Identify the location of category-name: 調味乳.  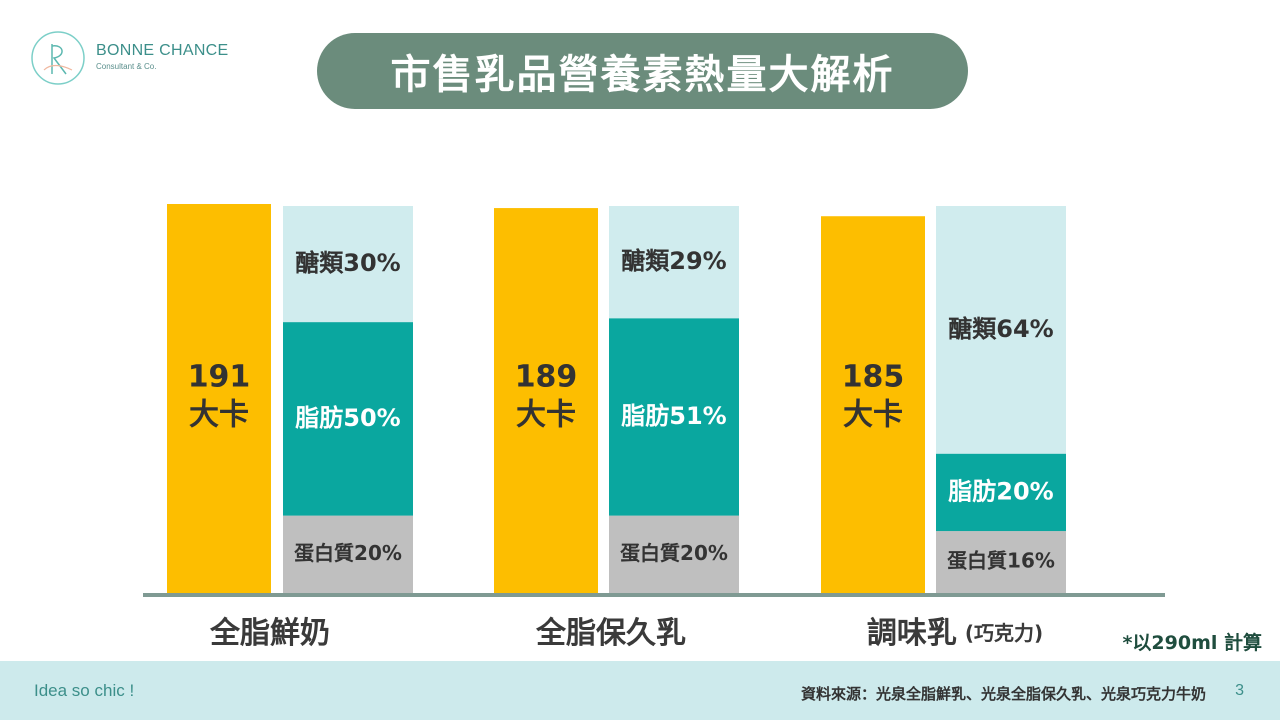
(912, 633).